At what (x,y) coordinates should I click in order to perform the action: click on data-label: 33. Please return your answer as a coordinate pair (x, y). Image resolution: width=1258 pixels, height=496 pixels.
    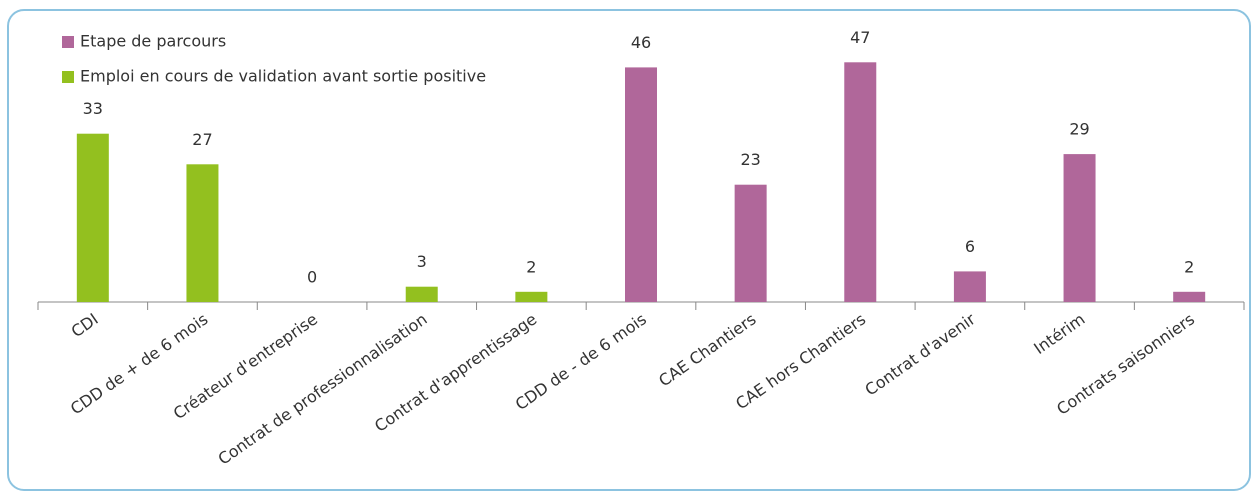
    Looking at the image, I should click on (93, 108).